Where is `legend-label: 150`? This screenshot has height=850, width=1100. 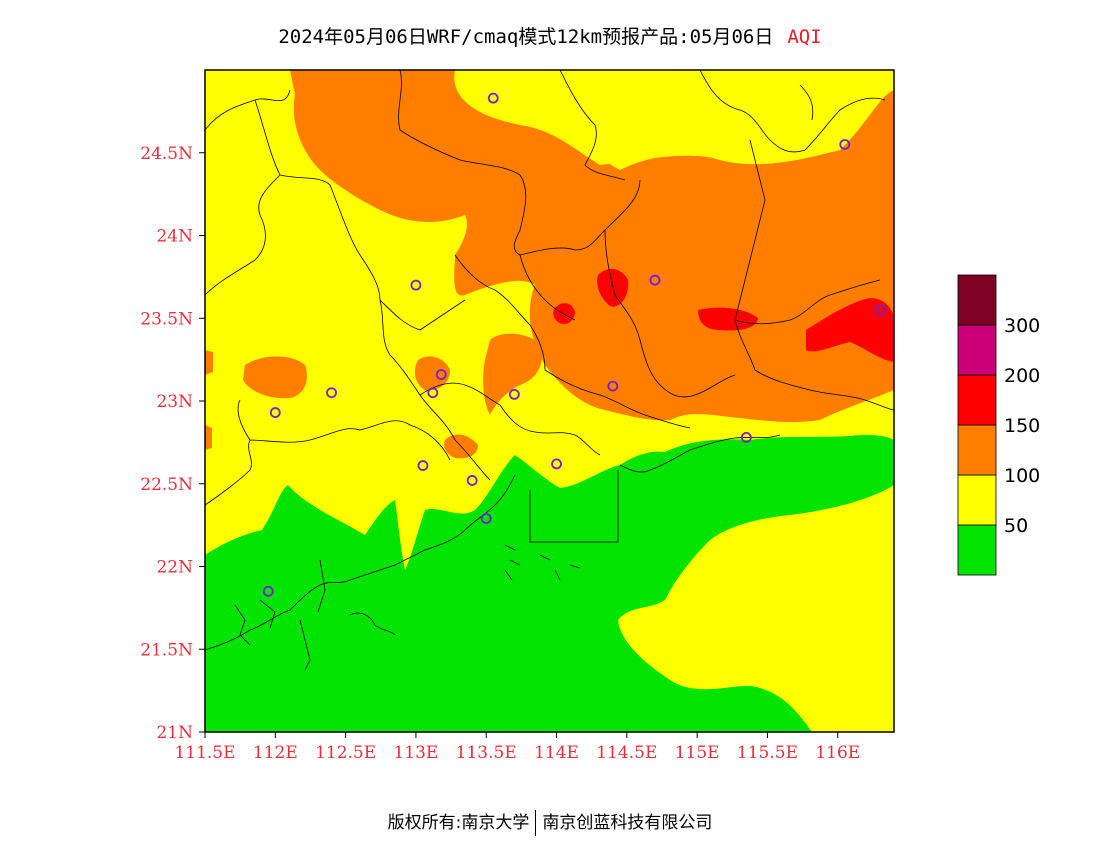
legend-label: 150 is located at coordinates (1022, 426).